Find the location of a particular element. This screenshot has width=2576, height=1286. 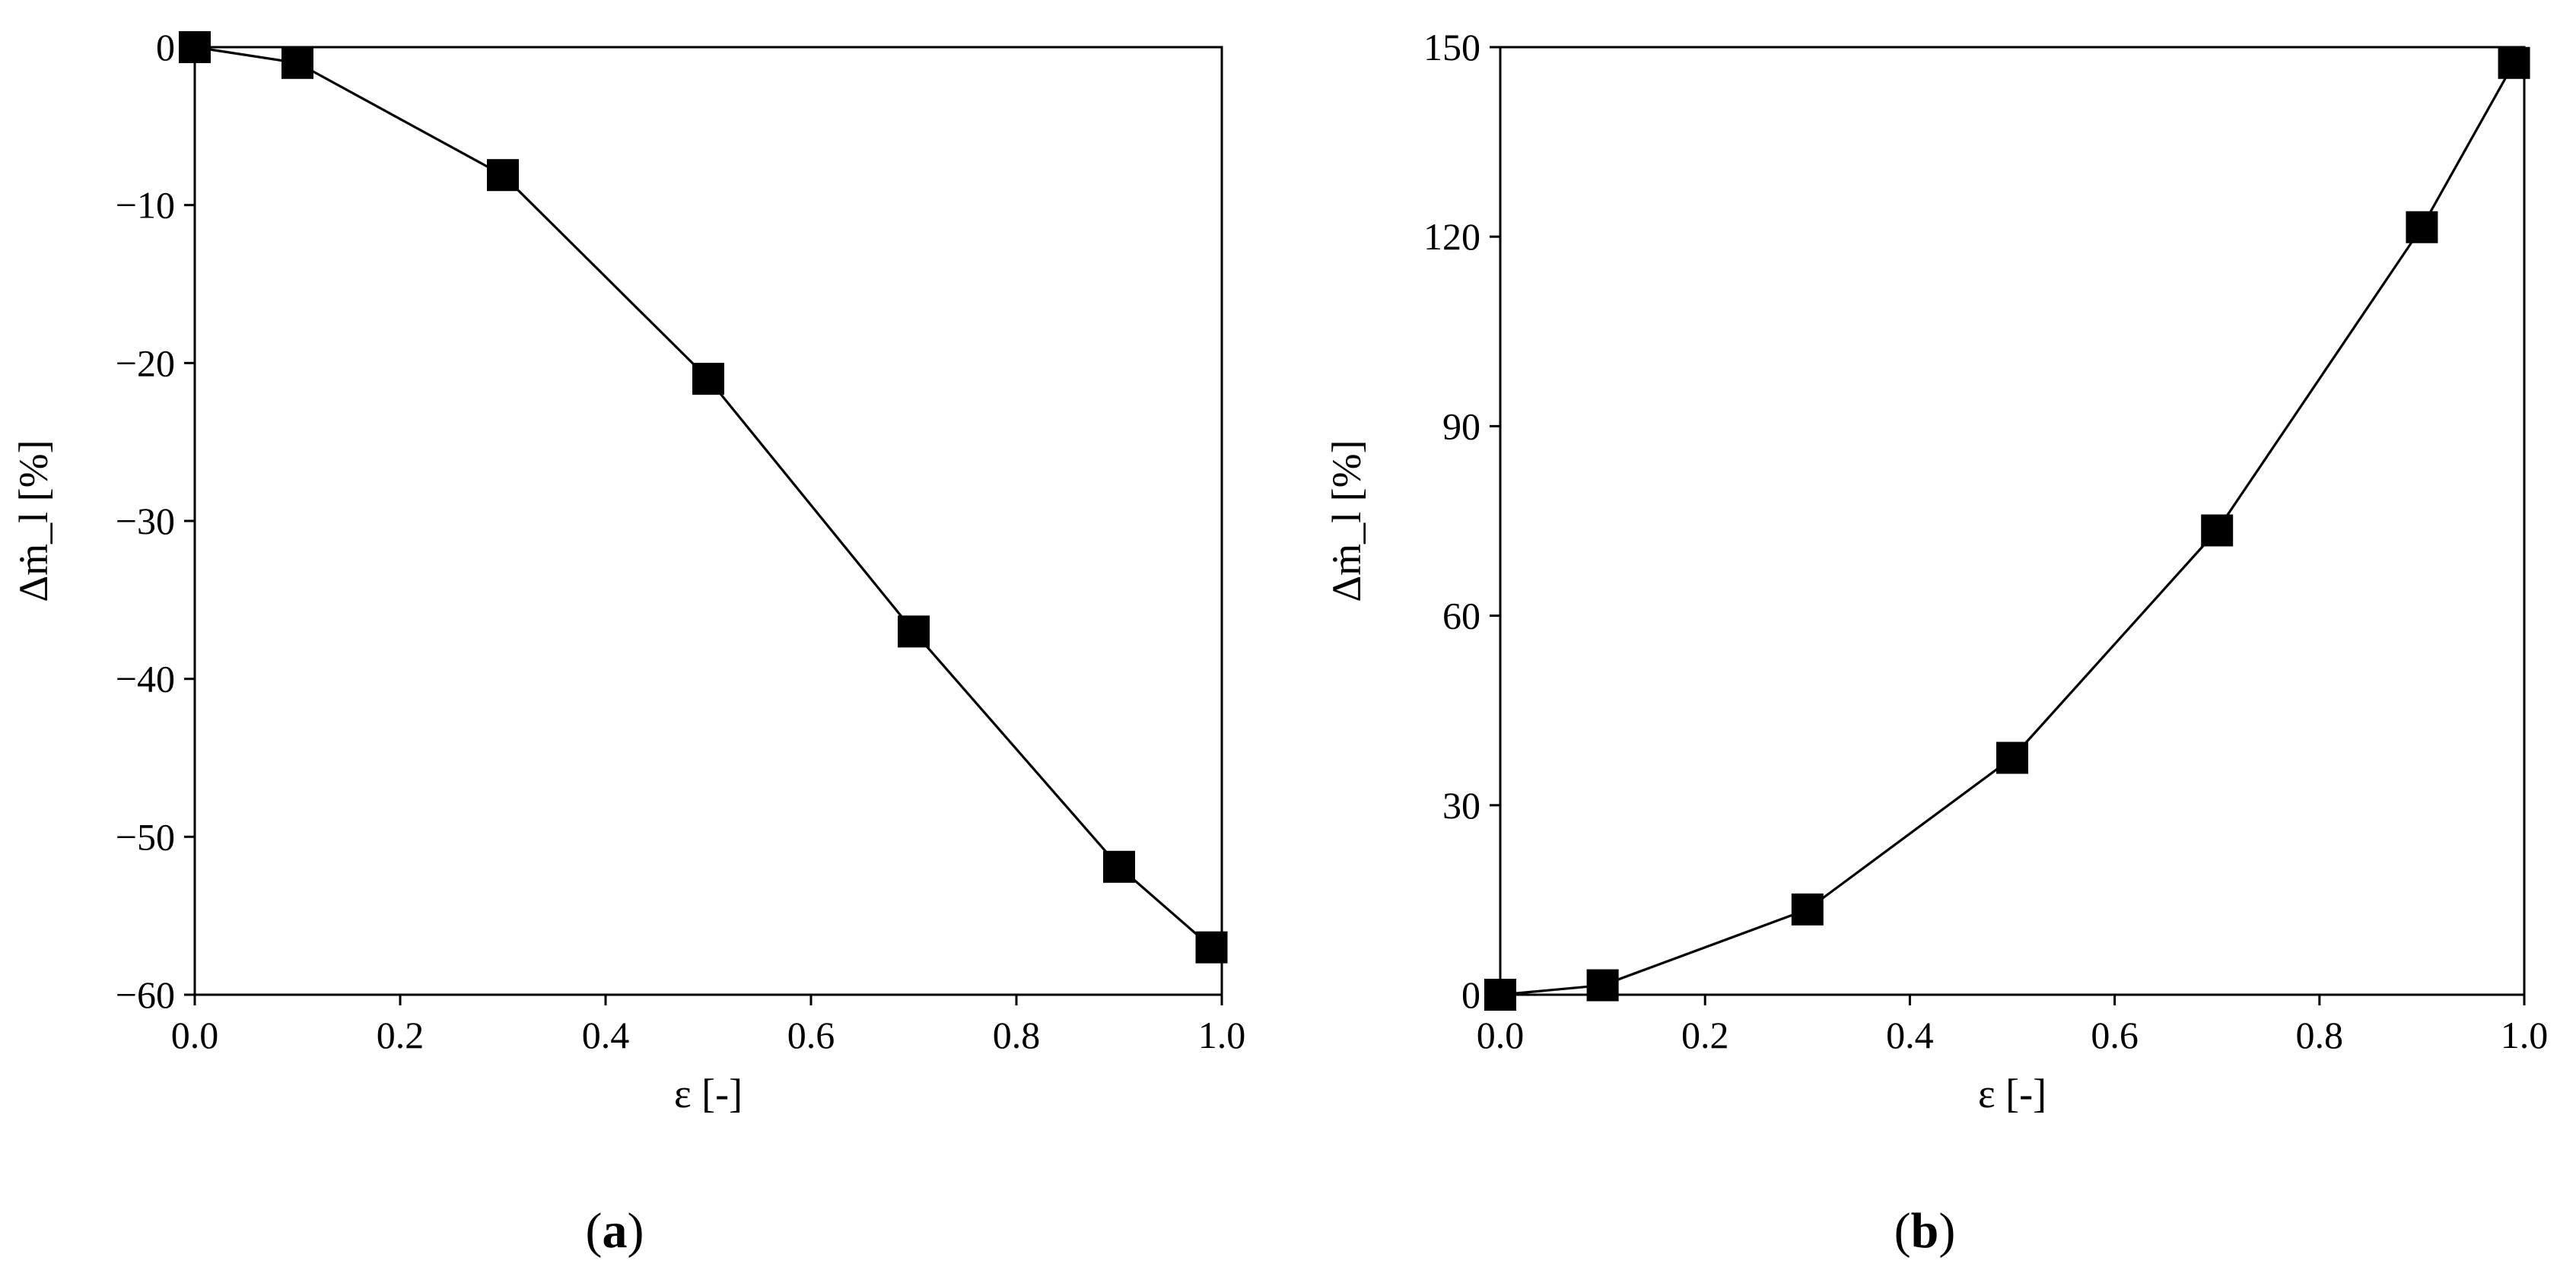

y-tick-label: −60 is located at coordinates (145, 994).